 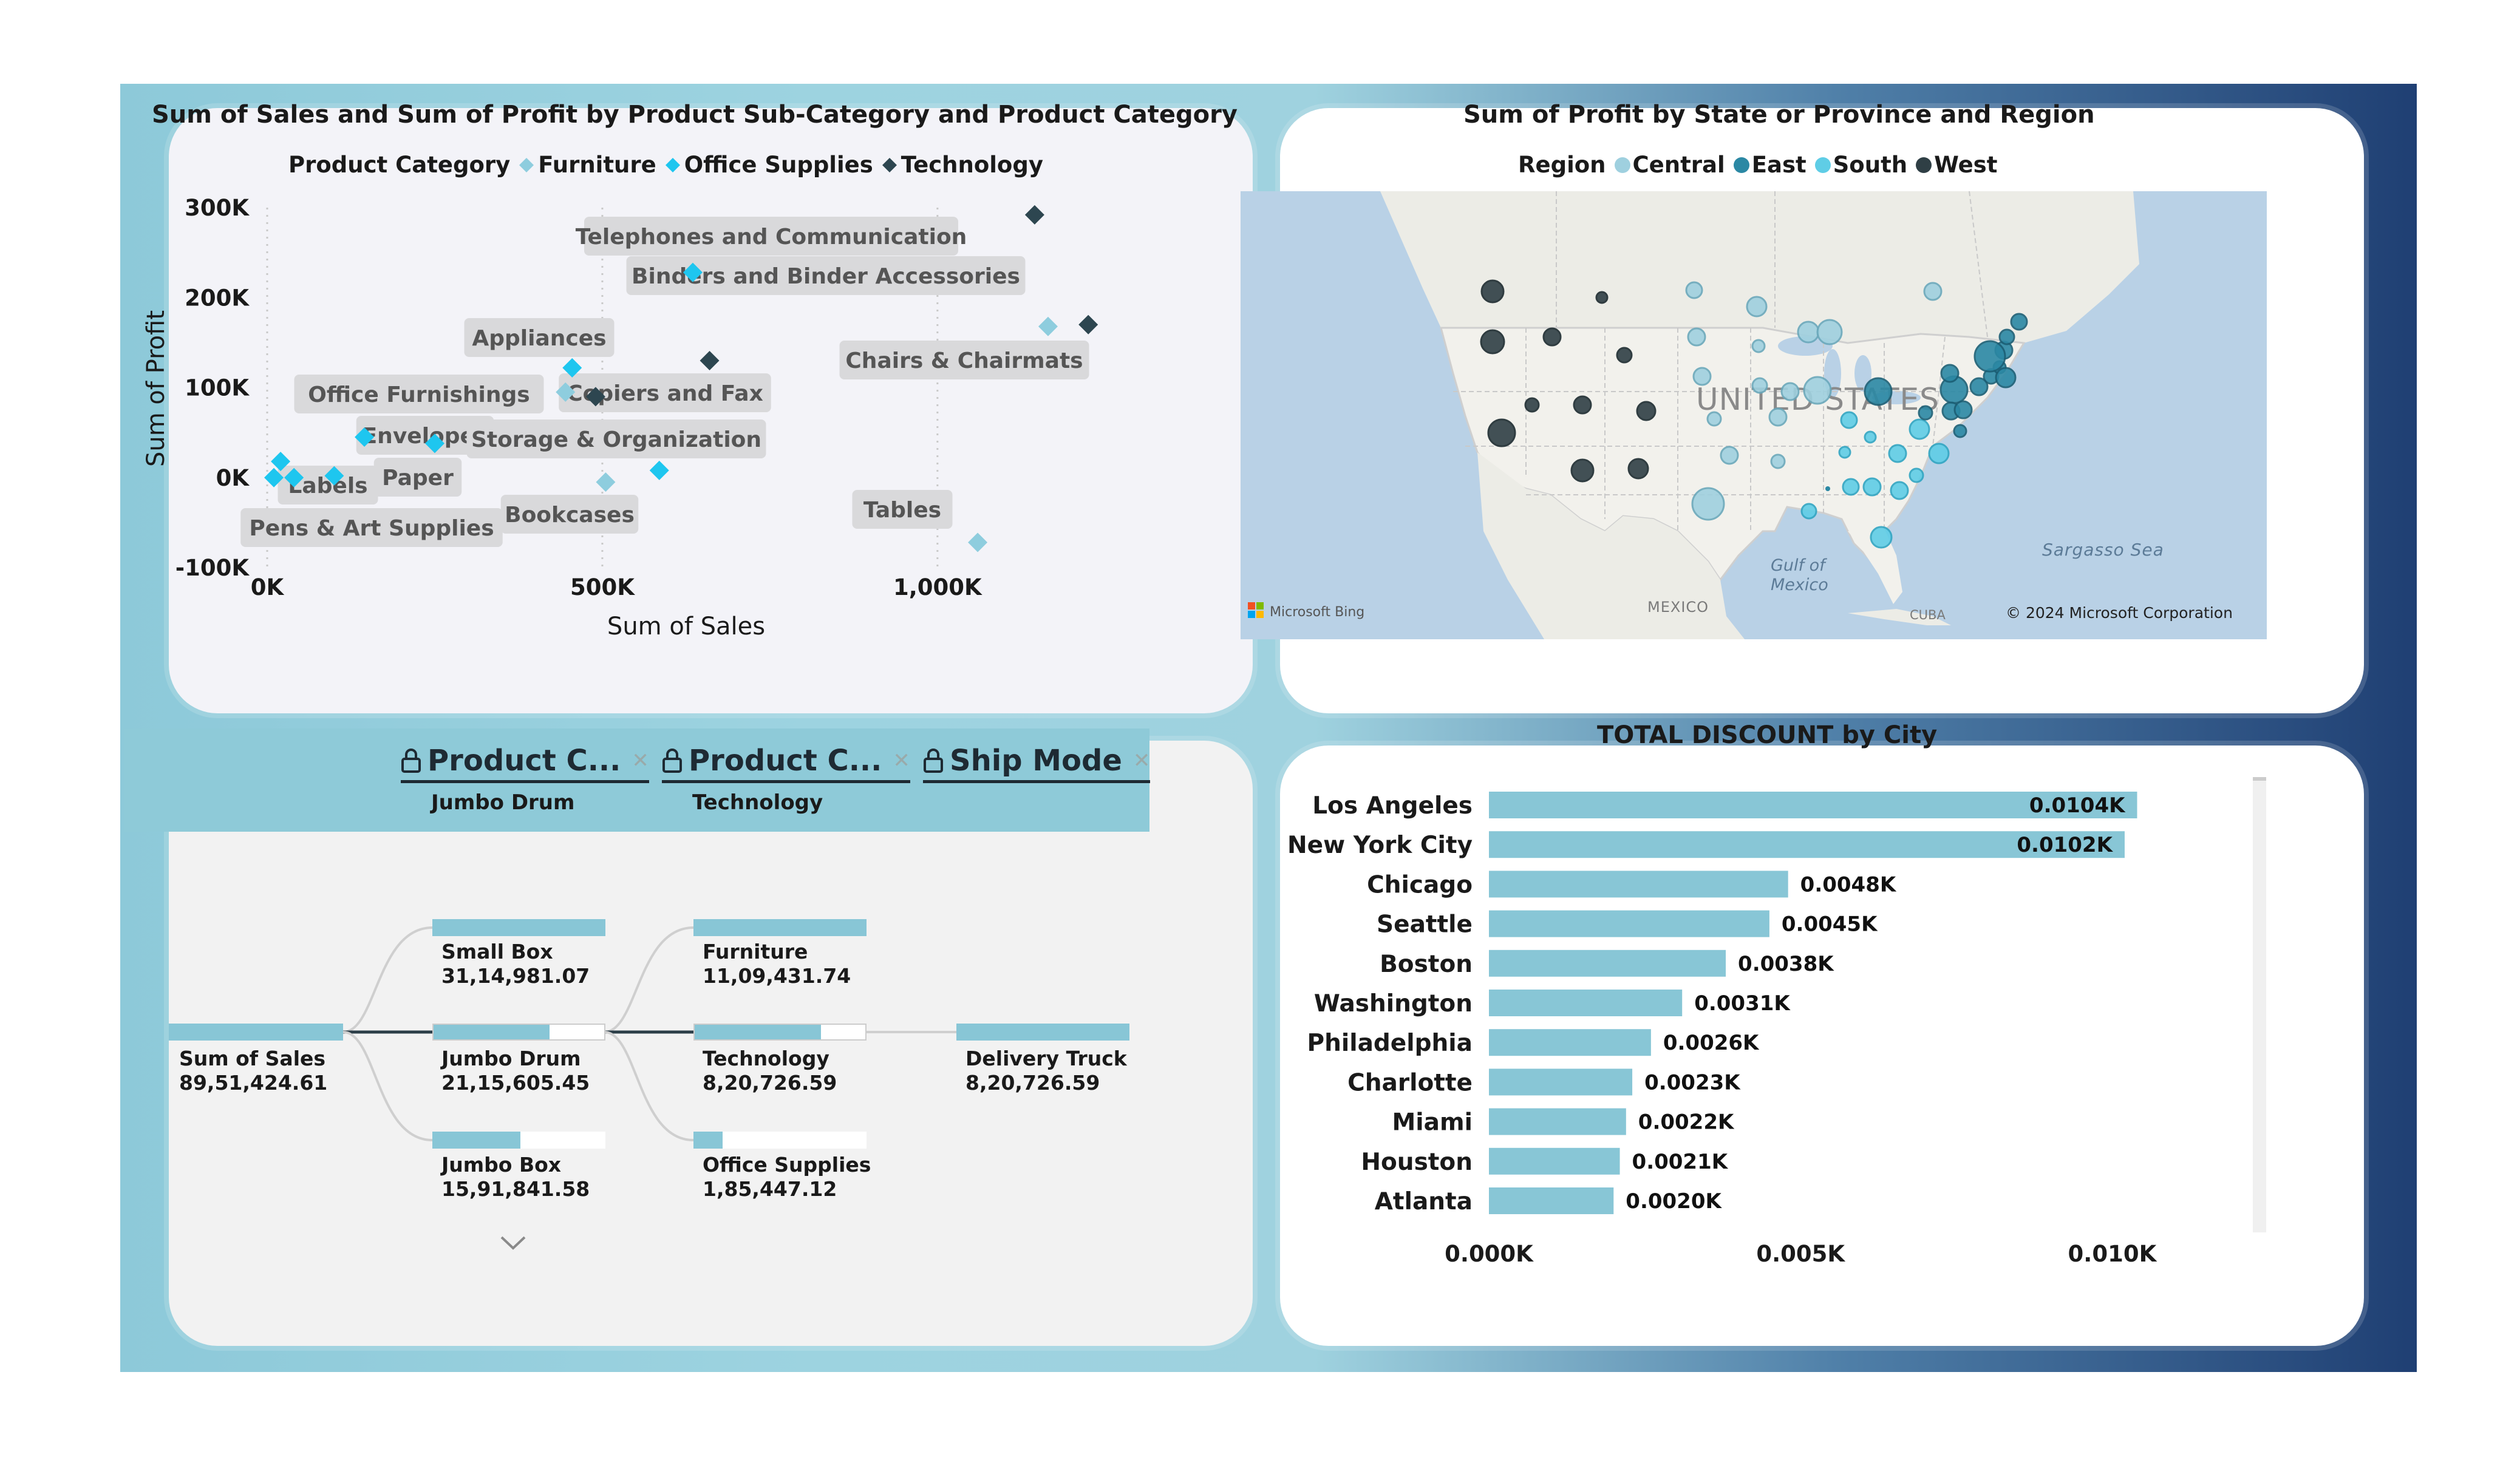 What do you see at coordinates (1759, 267) in the screenshot?
I see `canada-land` at bounding box center [1759, 267].